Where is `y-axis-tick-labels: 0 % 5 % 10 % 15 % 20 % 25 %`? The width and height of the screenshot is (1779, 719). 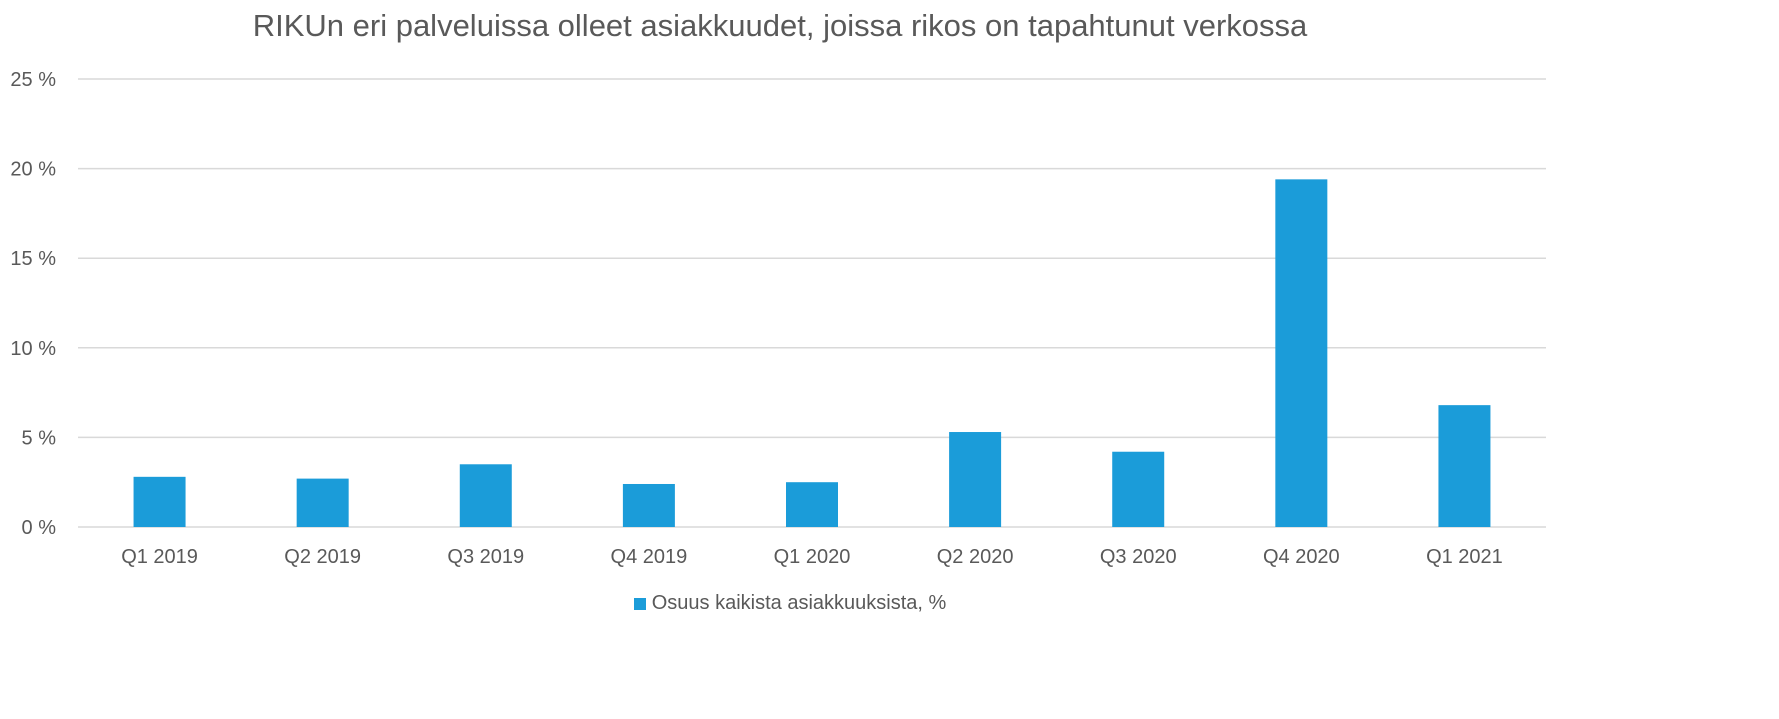
y-axis-tick-labels: 0 % 5 % 10 % 15 % 20 % 25 % is located at coordinates (33, 304).